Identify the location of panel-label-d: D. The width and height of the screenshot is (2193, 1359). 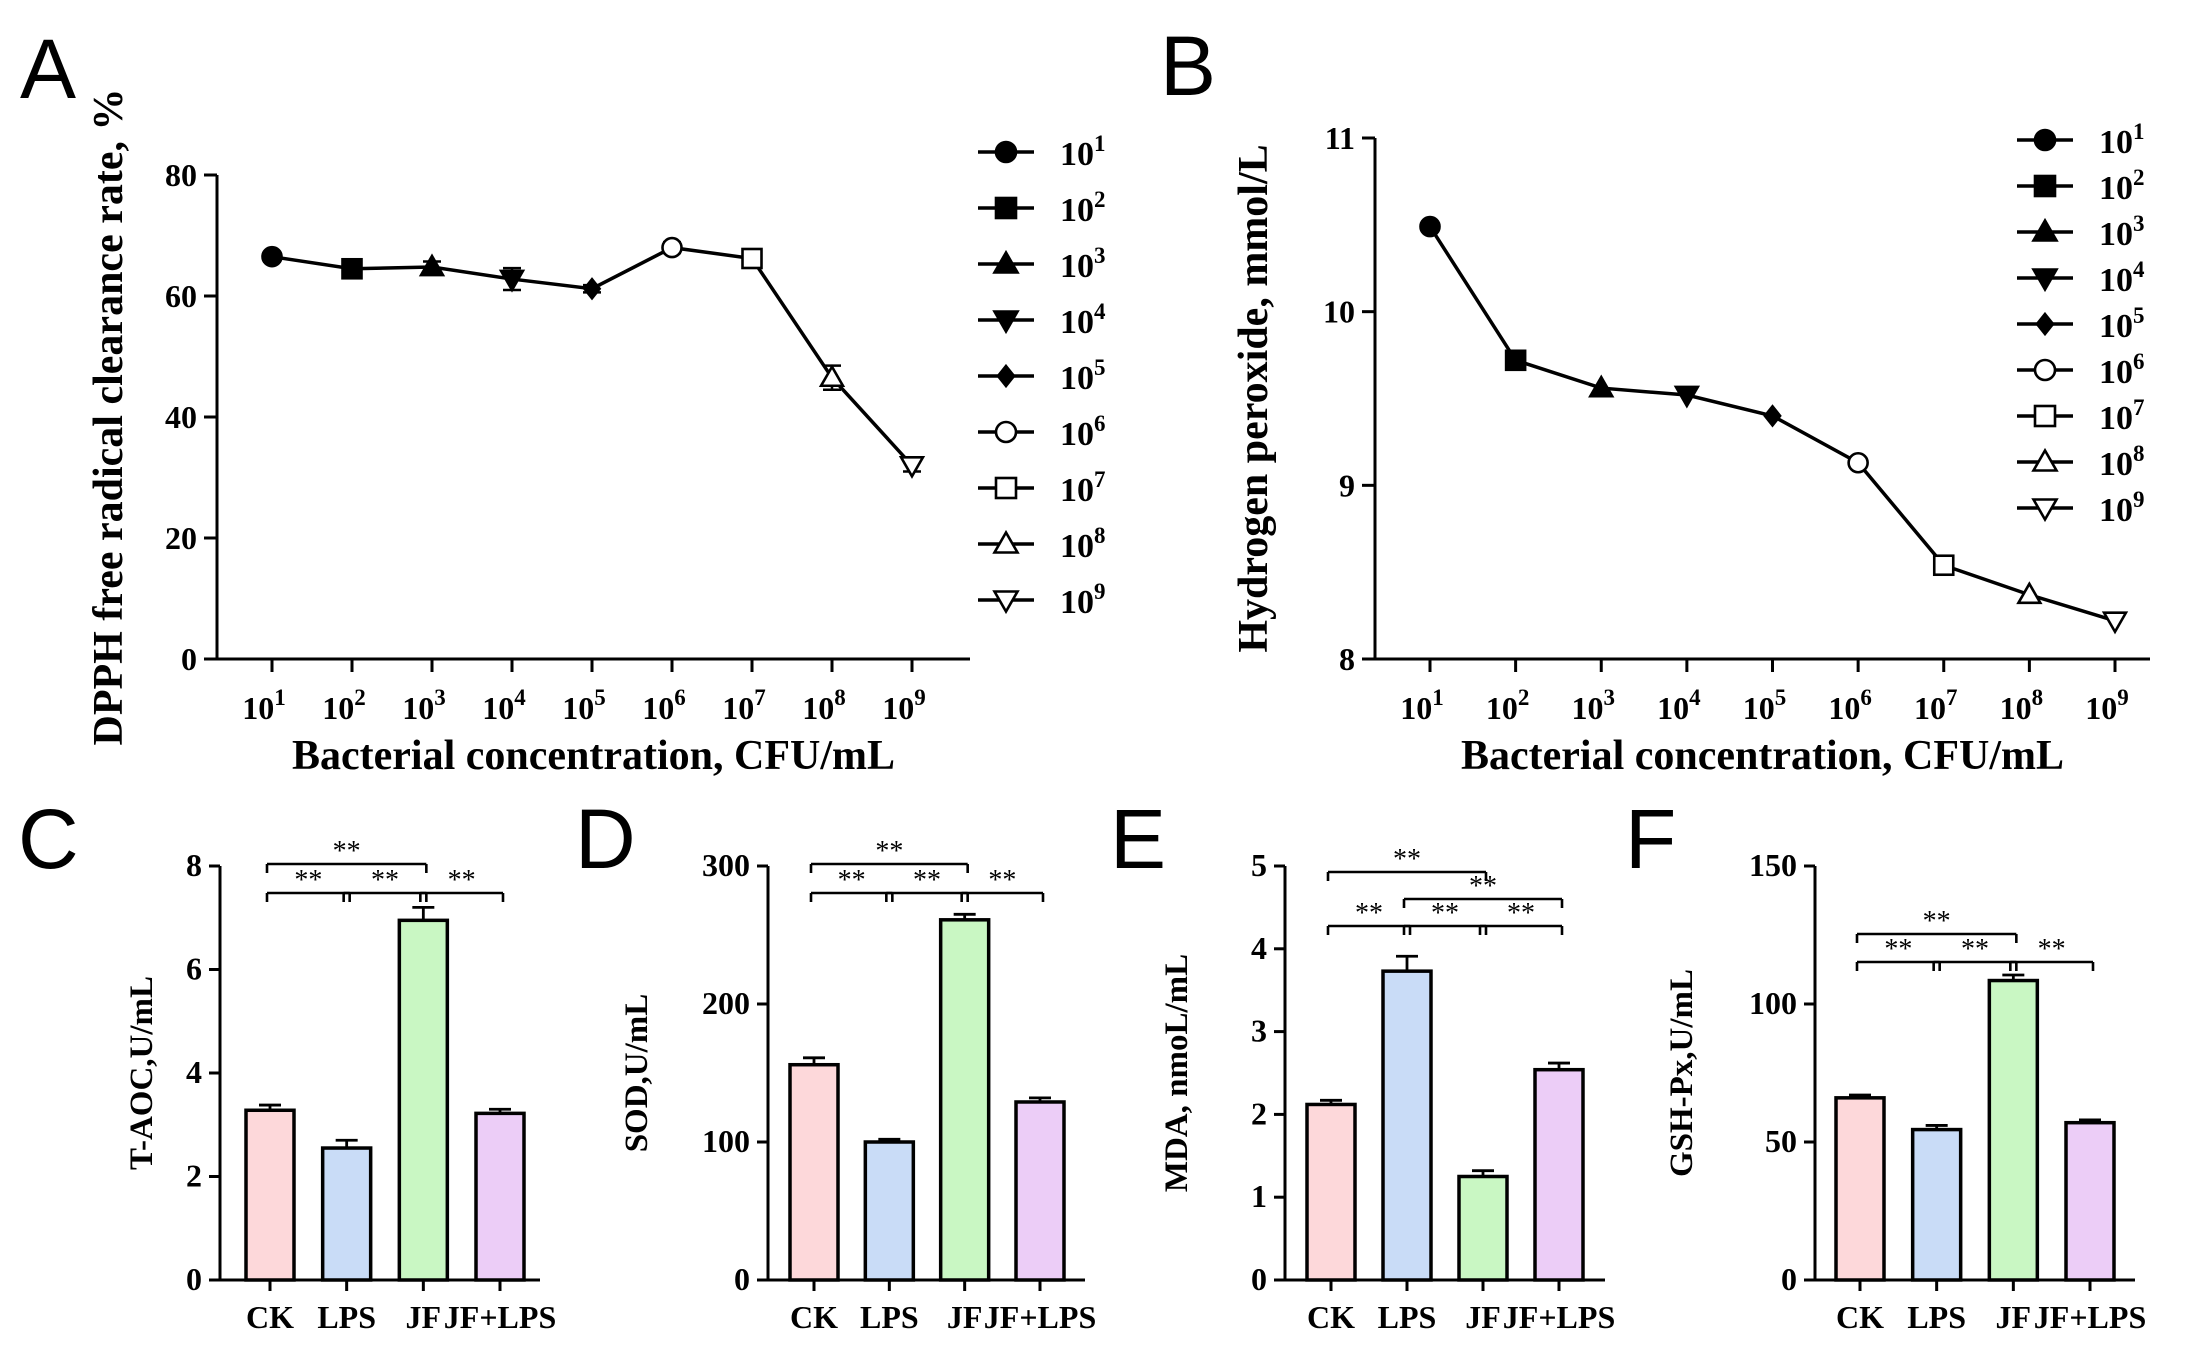
(605, 839).